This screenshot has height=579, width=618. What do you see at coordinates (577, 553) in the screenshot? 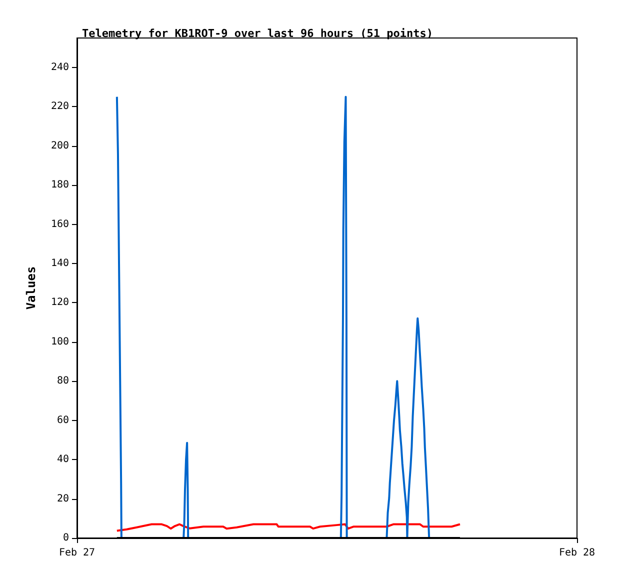
I see `x-tick-label: Feb 28` at bounding box center [577, 553].